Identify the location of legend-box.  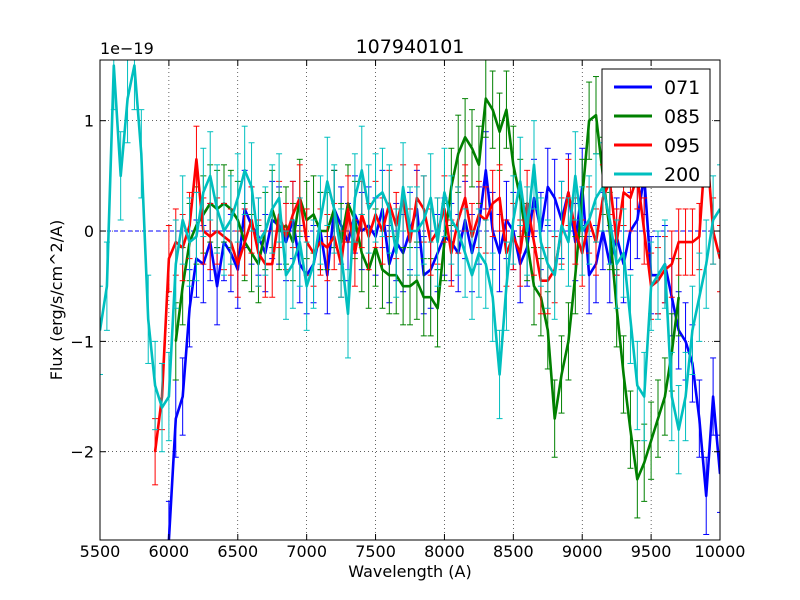
(656, 128).